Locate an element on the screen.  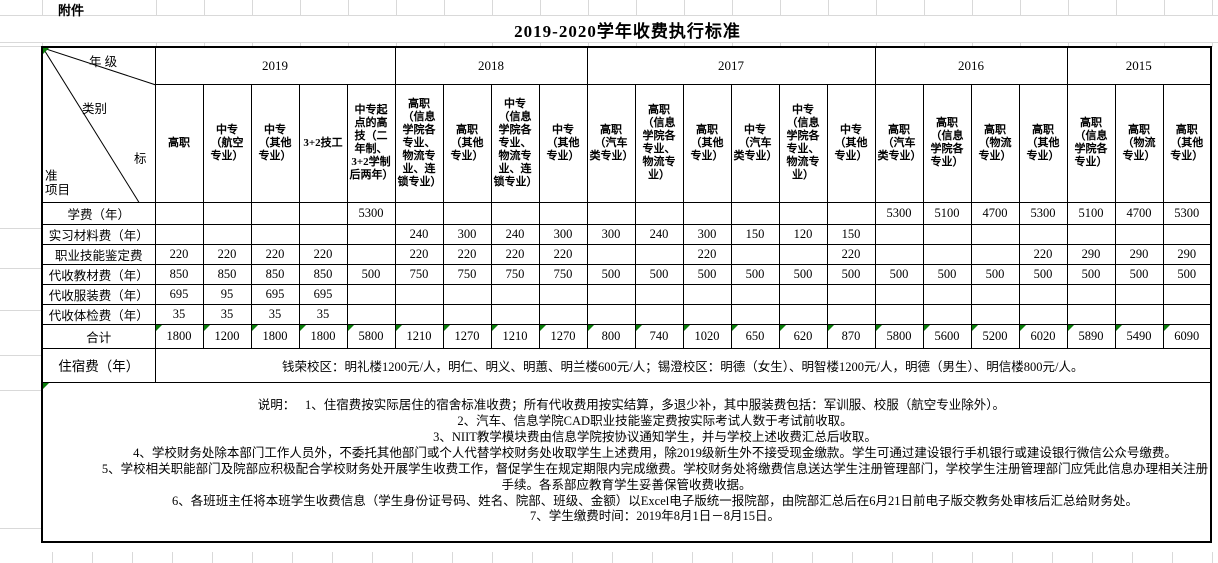
year-header-2018: 2018 is located at coordinates (491, 65).